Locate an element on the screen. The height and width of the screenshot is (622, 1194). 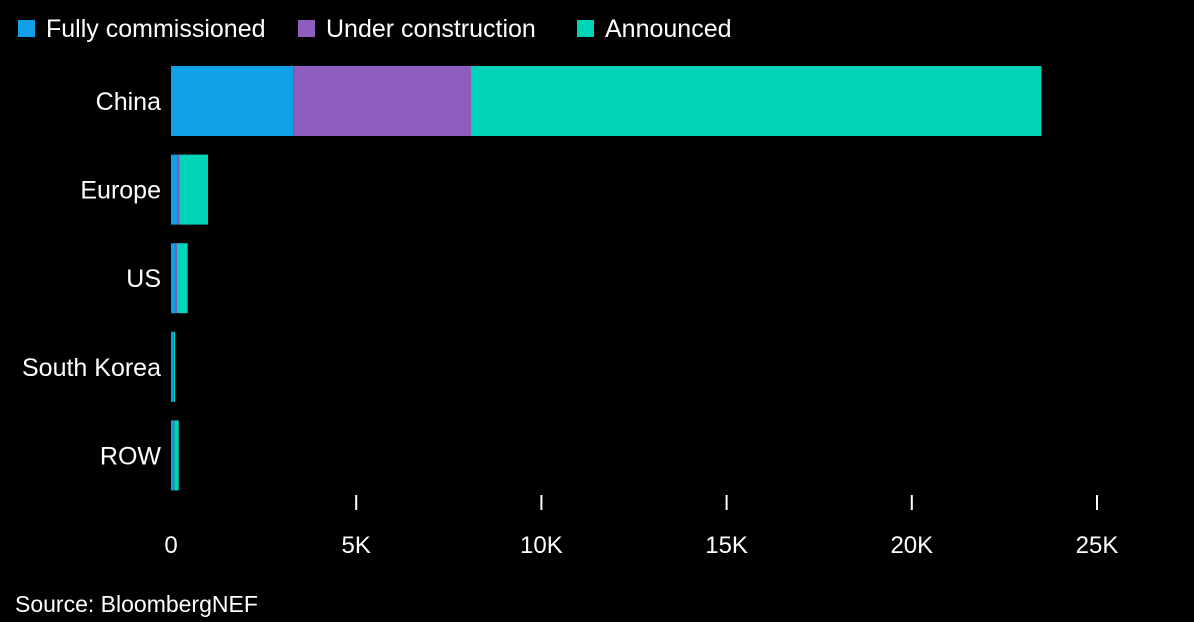
category-label-south-korea: South Korea is located at coordinates (91, 368).